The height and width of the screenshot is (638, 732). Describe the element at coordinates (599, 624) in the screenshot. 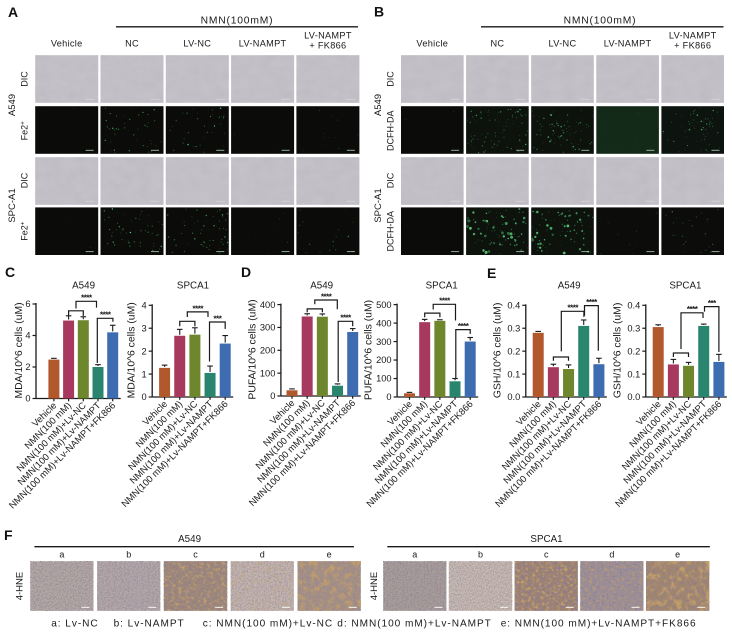

I see `svg-text: e: NMN(100 mM)+Lv-NAMPT+FK866` at that location.